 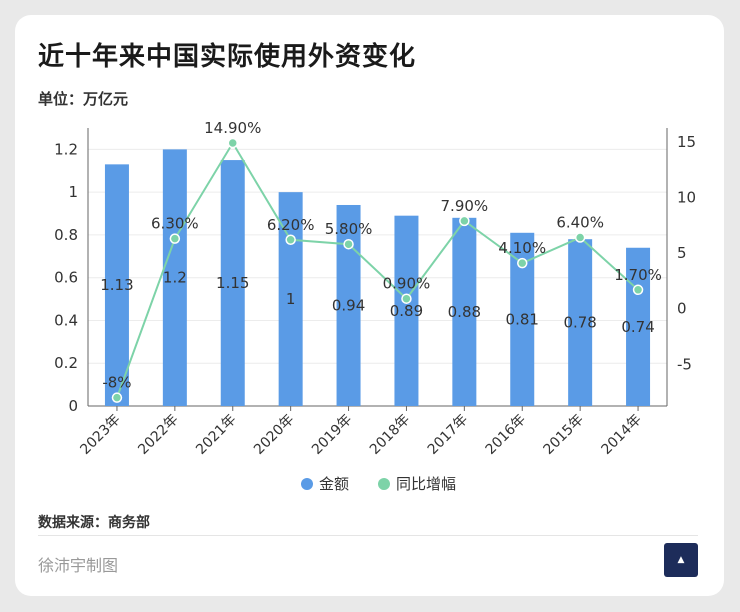 What do you see at coordinates (682, 309) in the screenshot?
I see `y-right-tick: 0` at bounding box center [682, 309].